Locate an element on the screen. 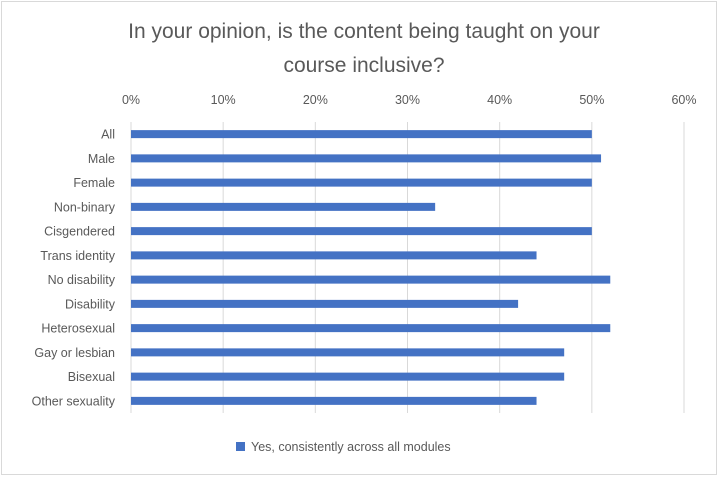 This screenshot has height=478, width=720. x-tick-label: 50% is located at coordinates (591, 100).